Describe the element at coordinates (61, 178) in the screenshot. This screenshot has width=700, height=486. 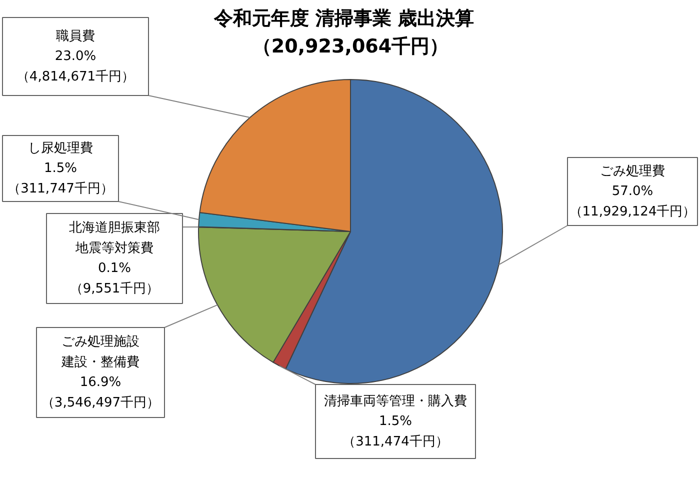
I see `data-label: 1.5% （311,747千円）` at that location.